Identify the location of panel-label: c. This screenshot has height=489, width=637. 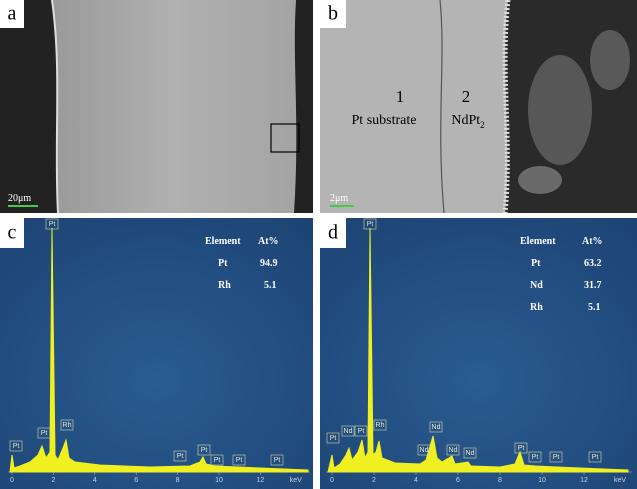
(12, 233).